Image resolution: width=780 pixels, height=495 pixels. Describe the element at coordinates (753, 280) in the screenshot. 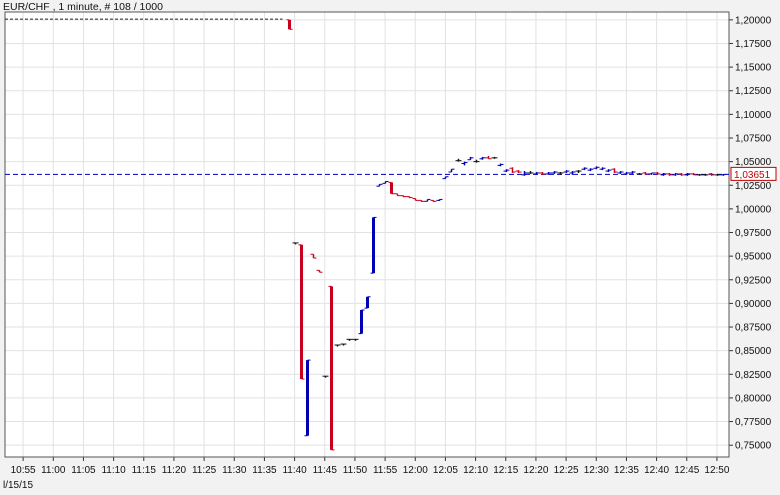

I see `y-tick-label: 0,92500` at that location.